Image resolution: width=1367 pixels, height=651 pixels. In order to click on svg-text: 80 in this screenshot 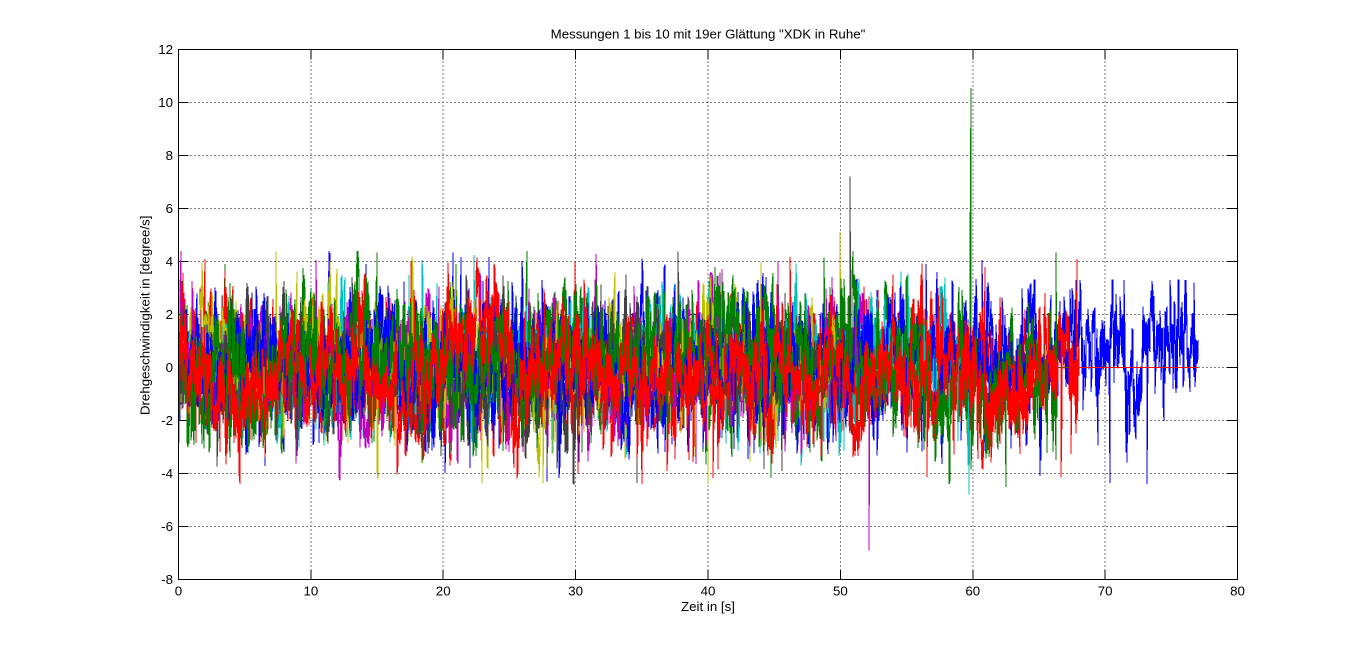, I will do `click(1237, 591)`.